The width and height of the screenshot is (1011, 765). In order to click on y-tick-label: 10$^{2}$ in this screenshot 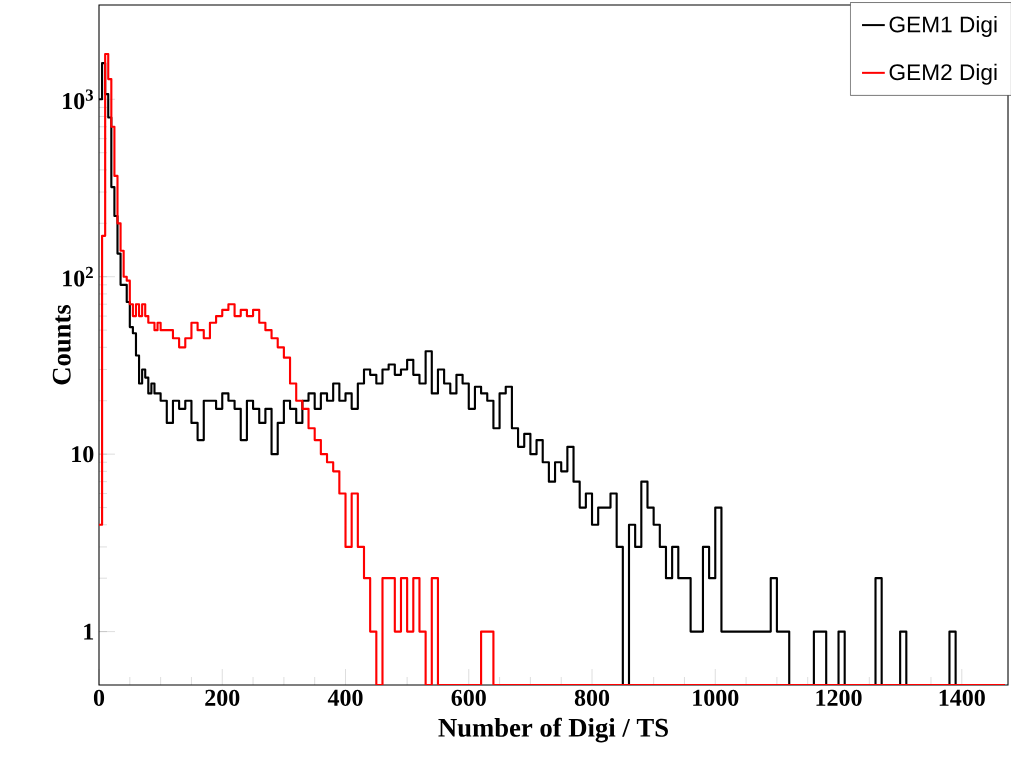, I will do `click(78, 276)`.